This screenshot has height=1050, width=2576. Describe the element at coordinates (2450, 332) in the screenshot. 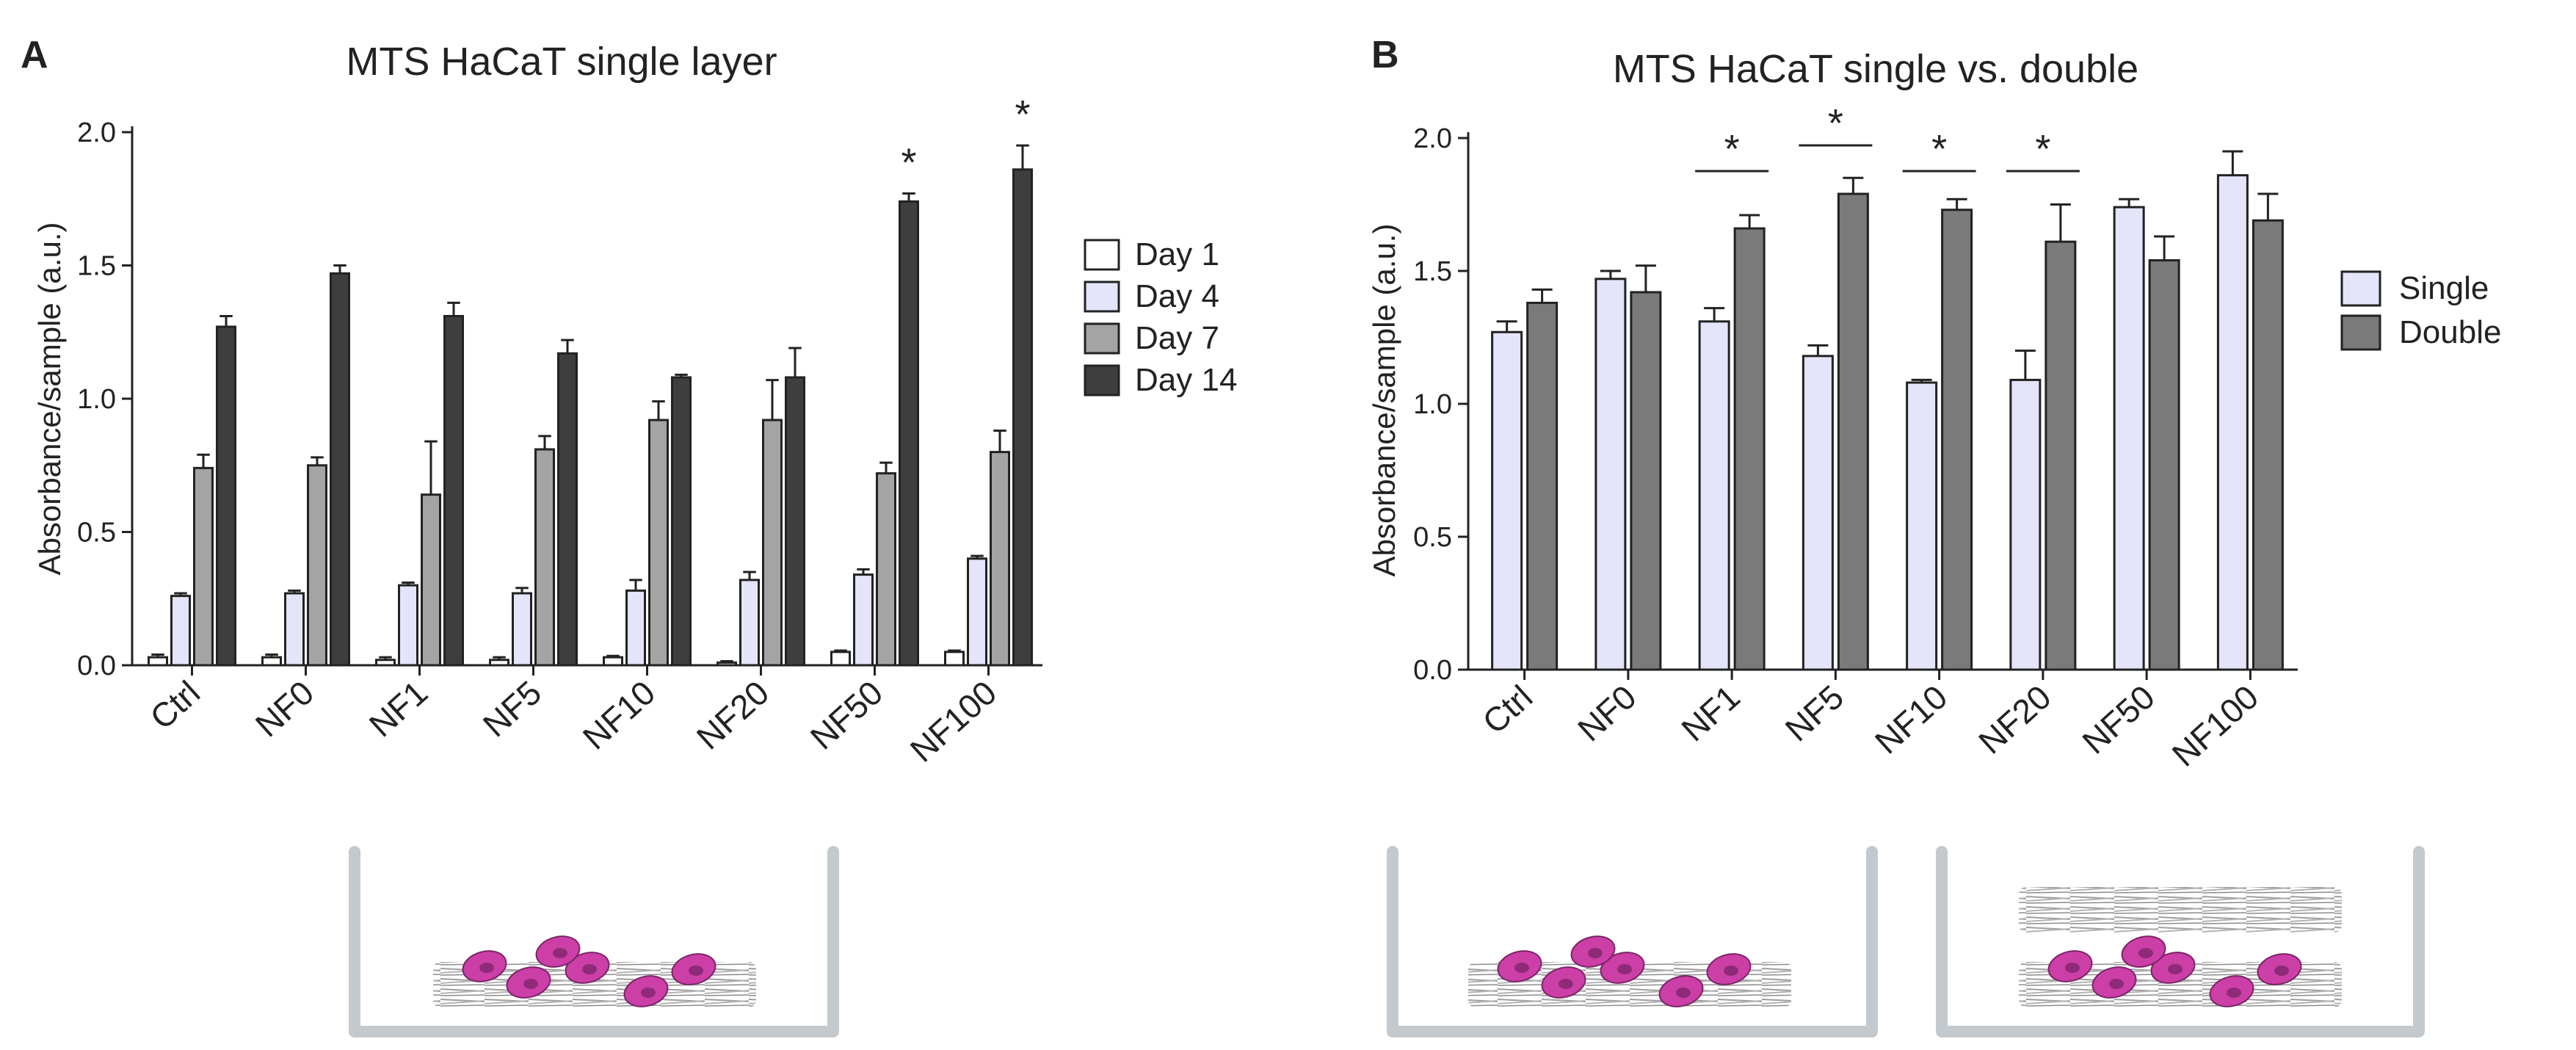

I see `panel-b-legend-label-double: Double` at that location.